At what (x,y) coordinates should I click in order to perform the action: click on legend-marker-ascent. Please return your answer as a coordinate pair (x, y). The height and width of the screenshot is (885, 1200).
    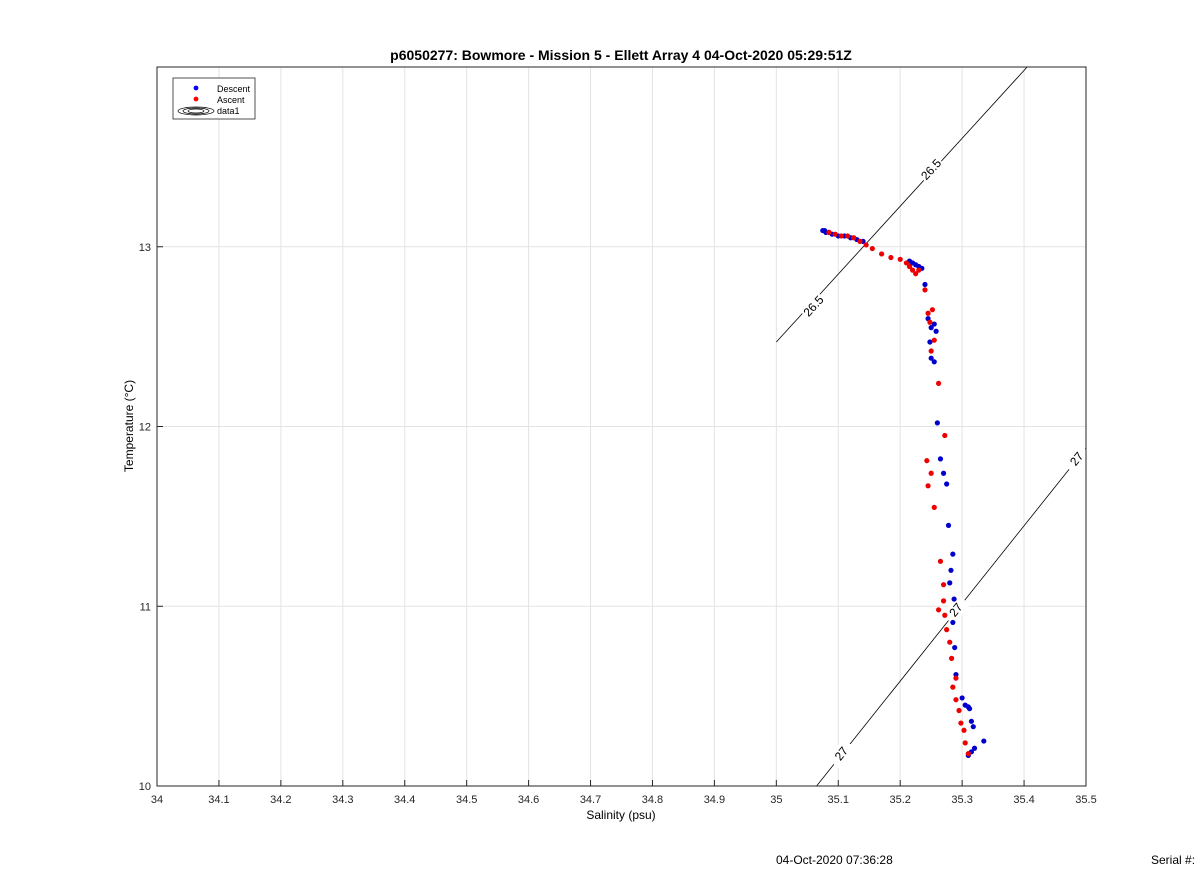
    Looking at the image, I should click on (196, 99).